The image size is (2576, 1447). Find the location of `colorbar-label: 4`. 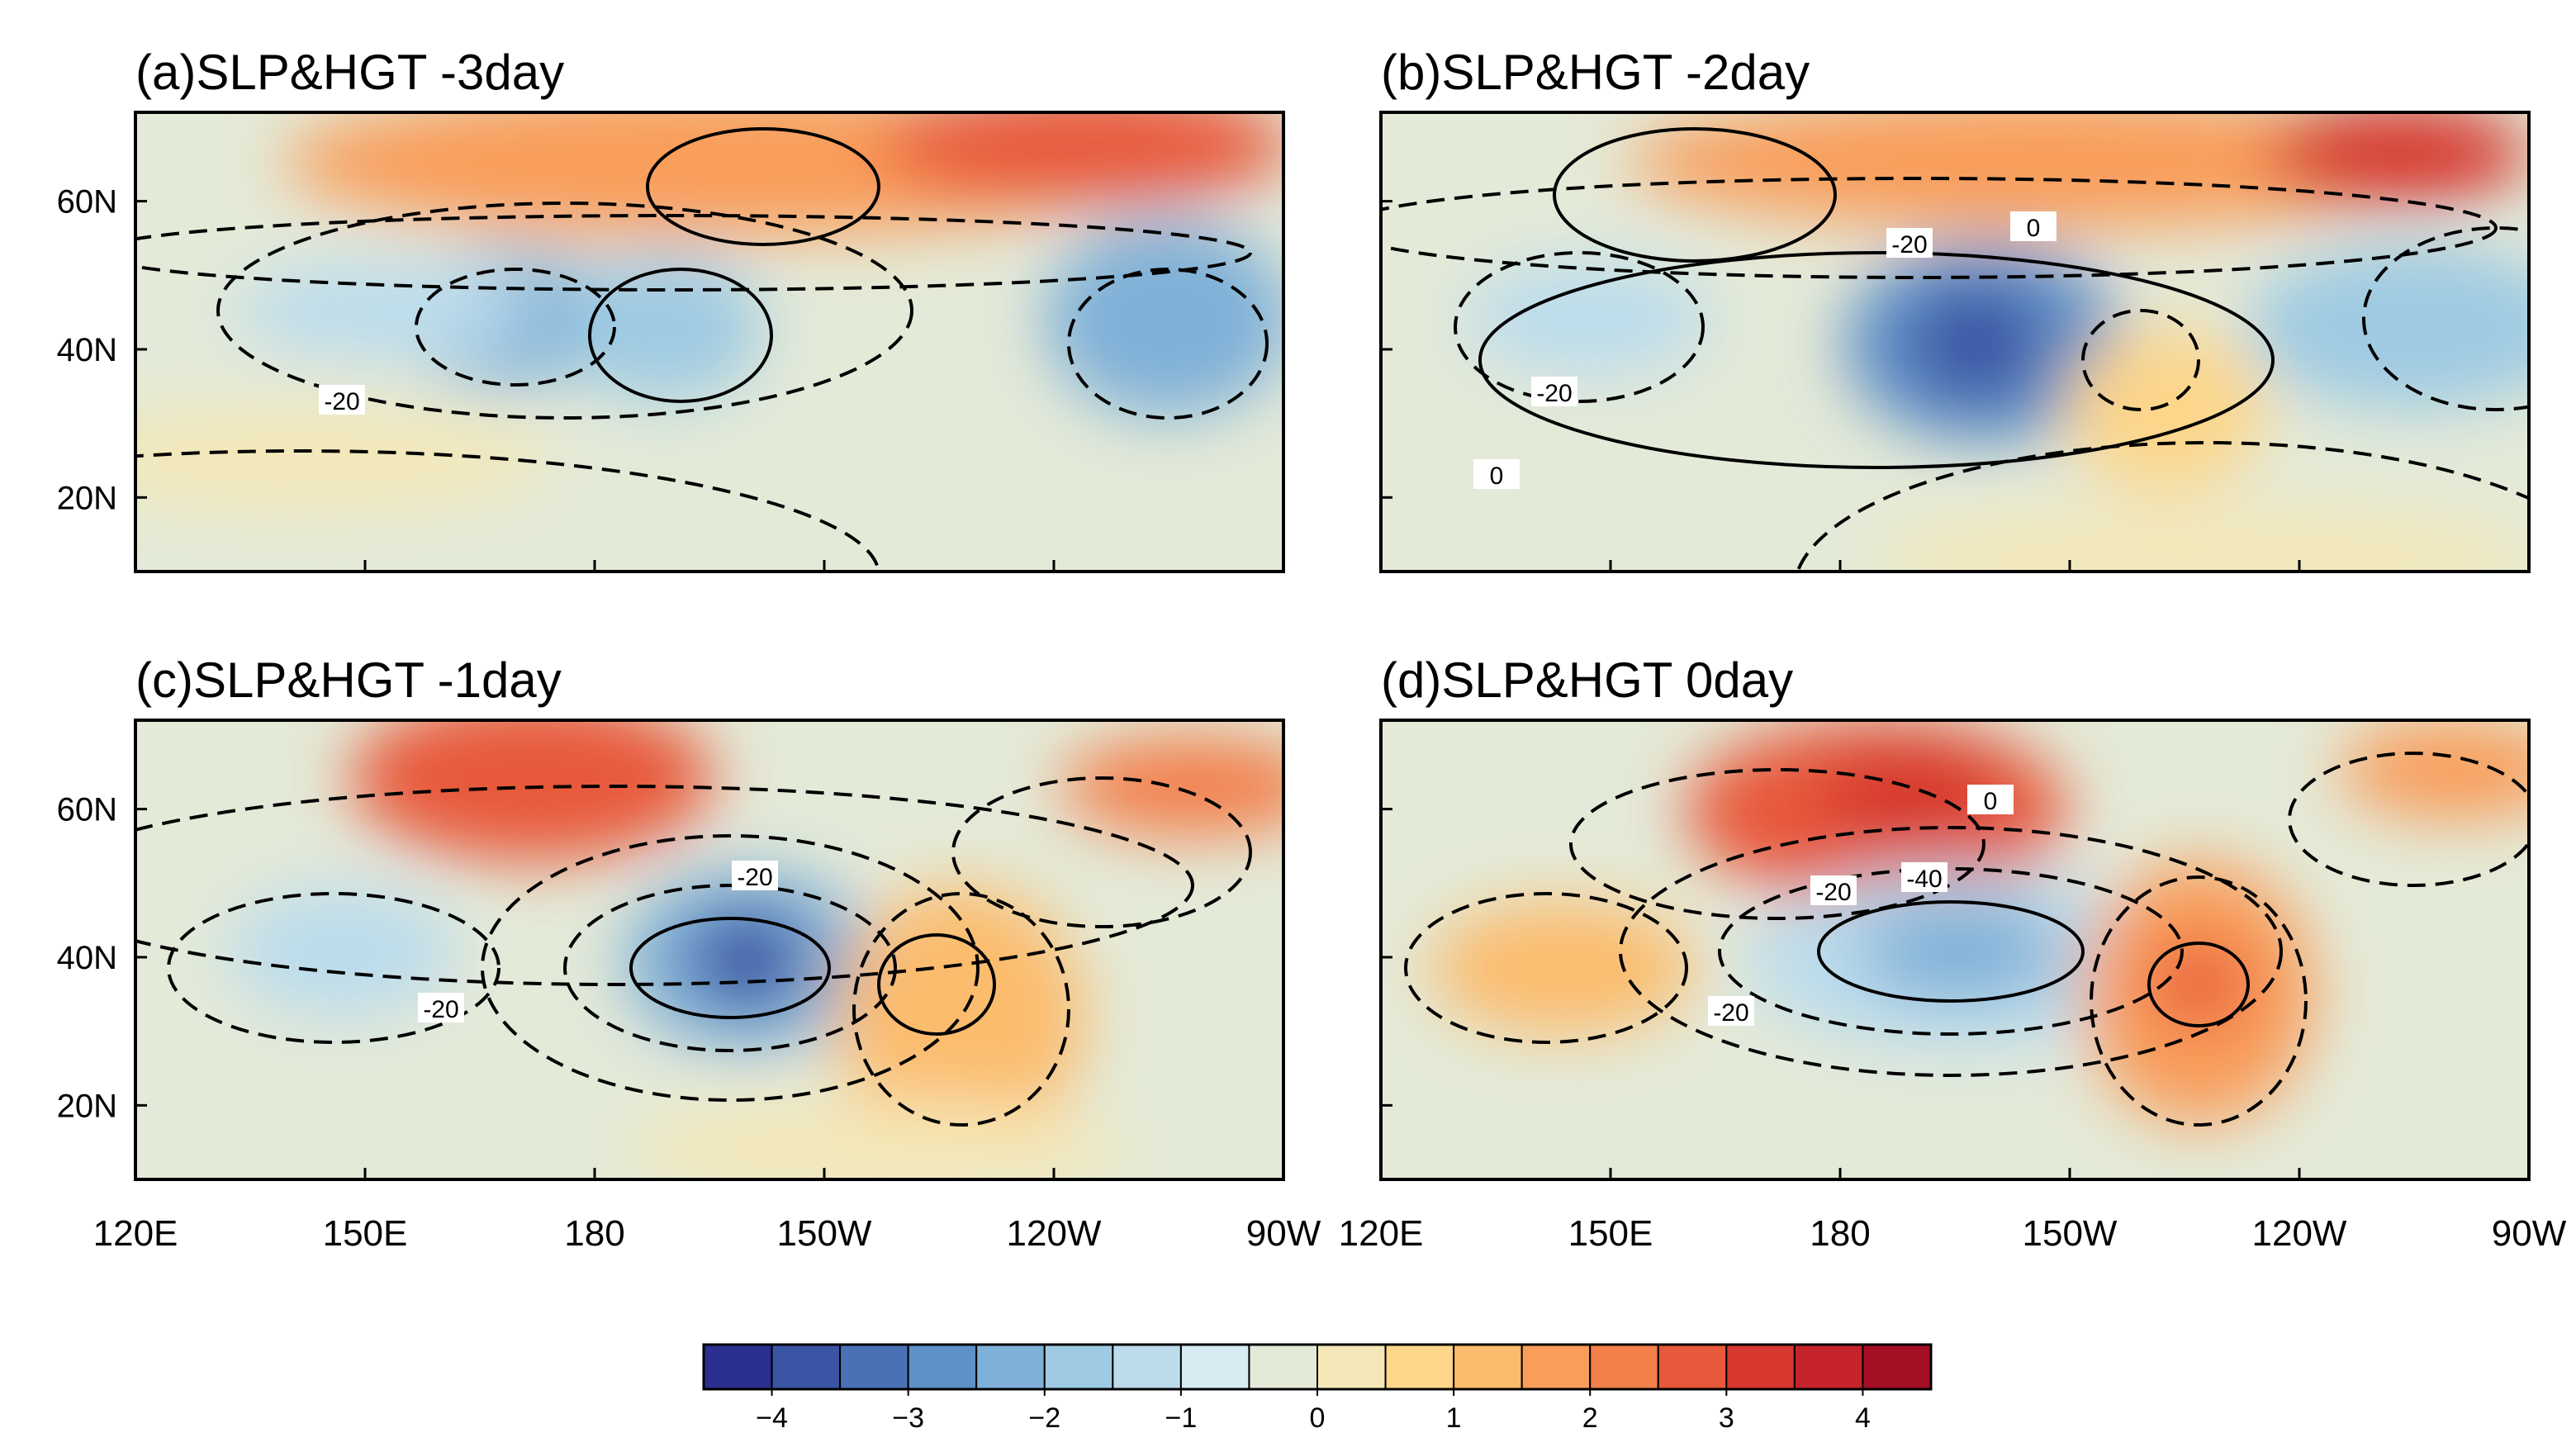

colorbar-label: 4 is located at coordinates (1863, 1418).